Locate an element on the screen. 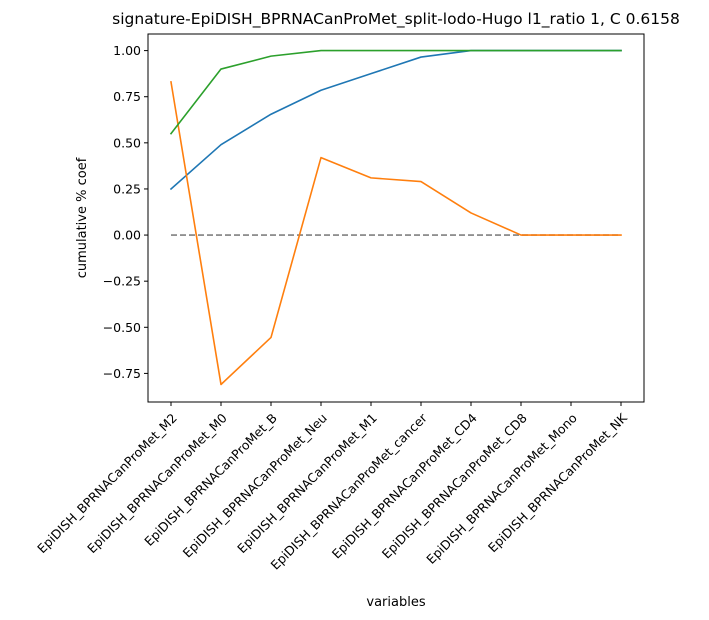 The height and width of the screenshot is (620, 709). y-tick-label: 0.25 is located at coordinates (127, 188).